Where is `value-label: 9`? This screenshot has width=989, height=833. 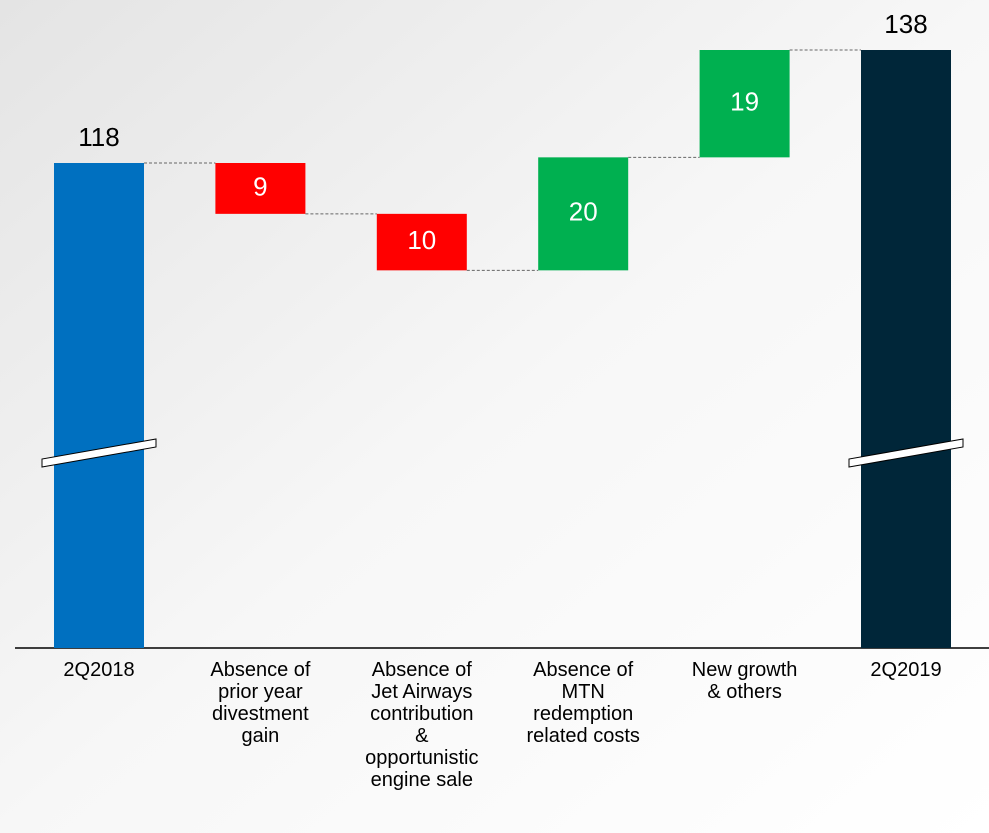
value-label: 9 is located at coordinates (260, 186).